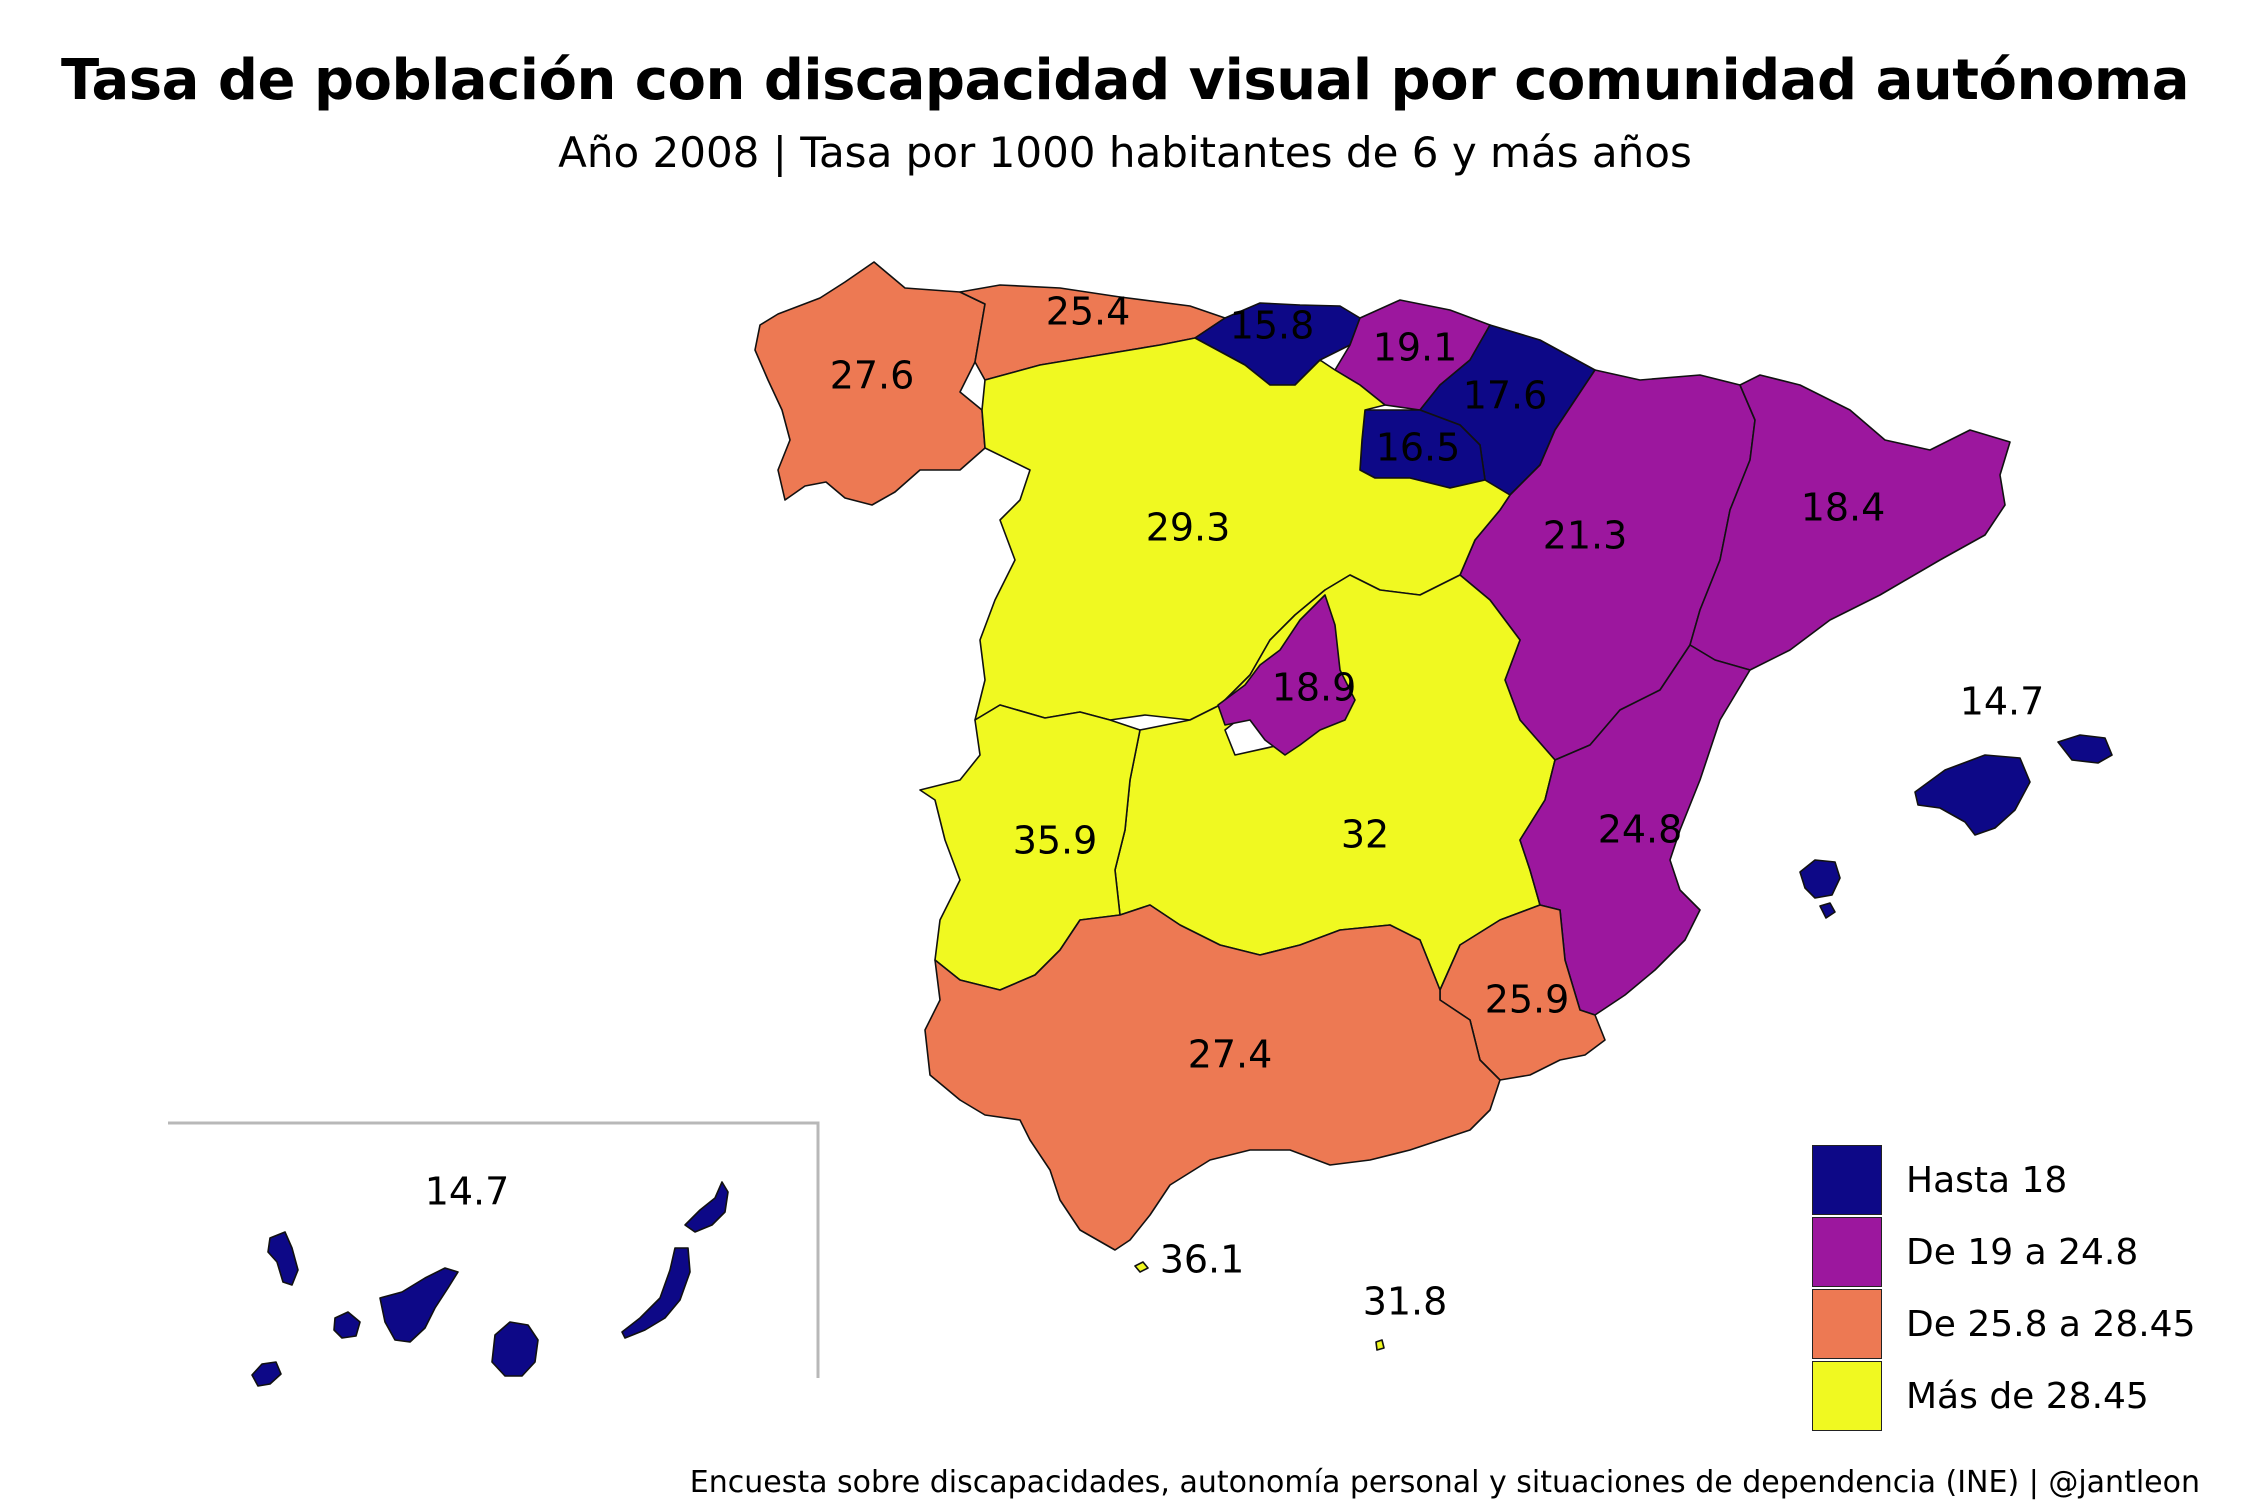 The width and height of the screenshot is (2250, 1500). Describe the element at coordinates (1230, 1055) in the screenshot. I see `value-label-andalucia: 27.4` at that location.